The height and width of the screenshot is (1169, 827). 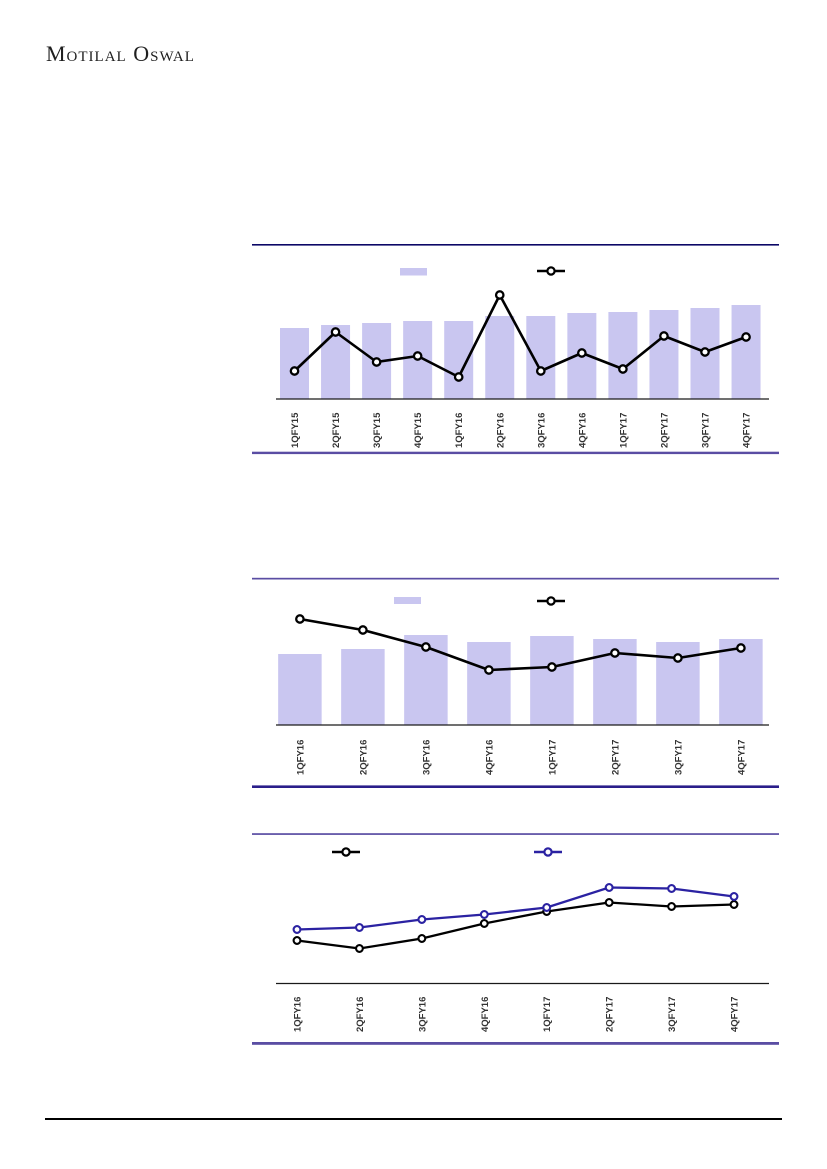 I want to click on black-line-series, so click(x=515, y=925).